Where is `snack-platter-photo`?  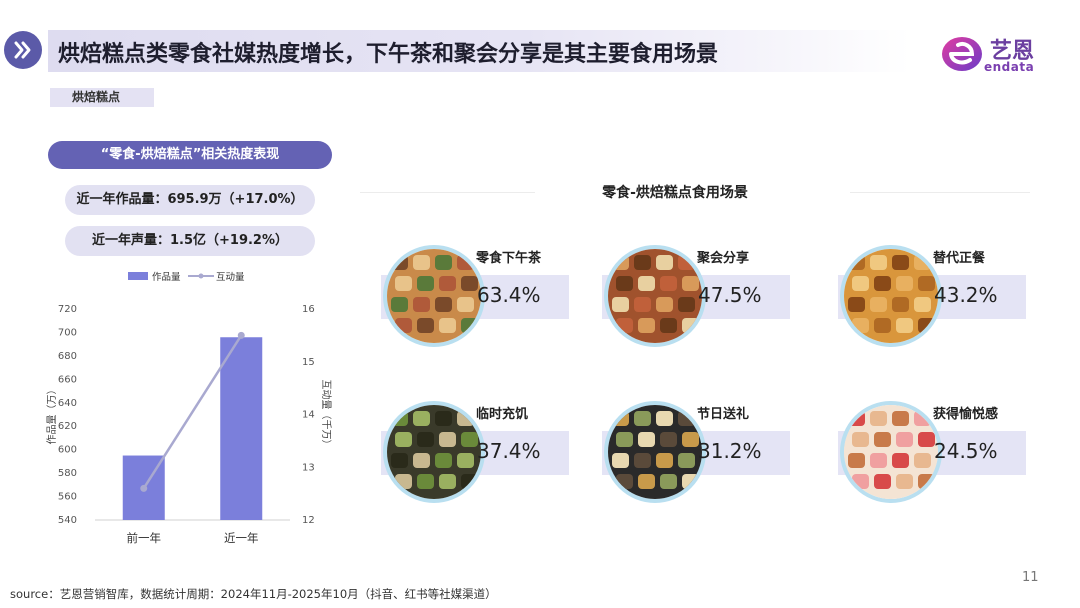 snack-platter-photo is located at coordinates (434, 296).